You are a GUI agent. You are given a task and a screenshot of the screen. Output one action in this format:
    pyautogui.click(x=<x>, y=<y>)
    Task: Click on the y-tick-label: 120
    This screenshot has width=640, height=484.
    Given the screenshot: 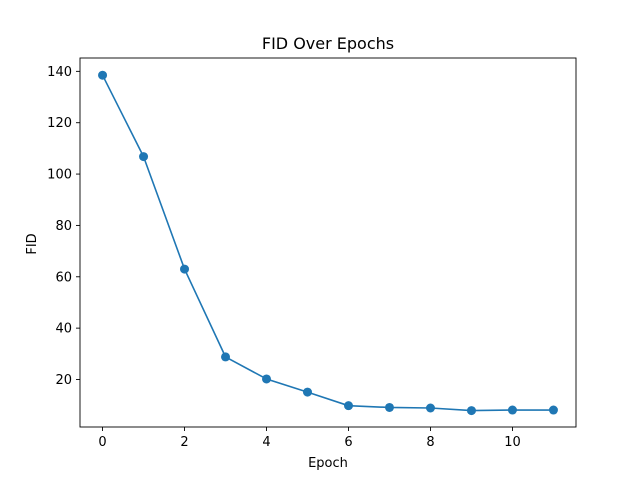 What is the action you would take?
    pyautogui.click(x=59, y=123)
    